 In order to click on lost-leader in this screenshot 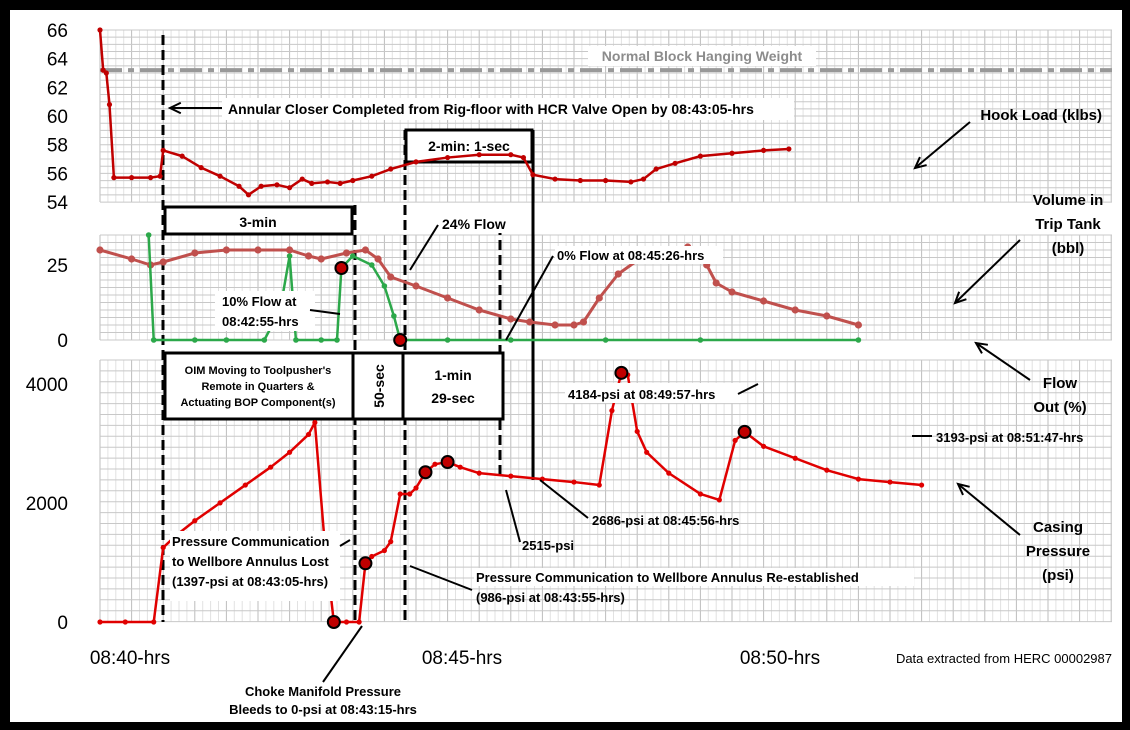, I will do `click(345, 543)`.